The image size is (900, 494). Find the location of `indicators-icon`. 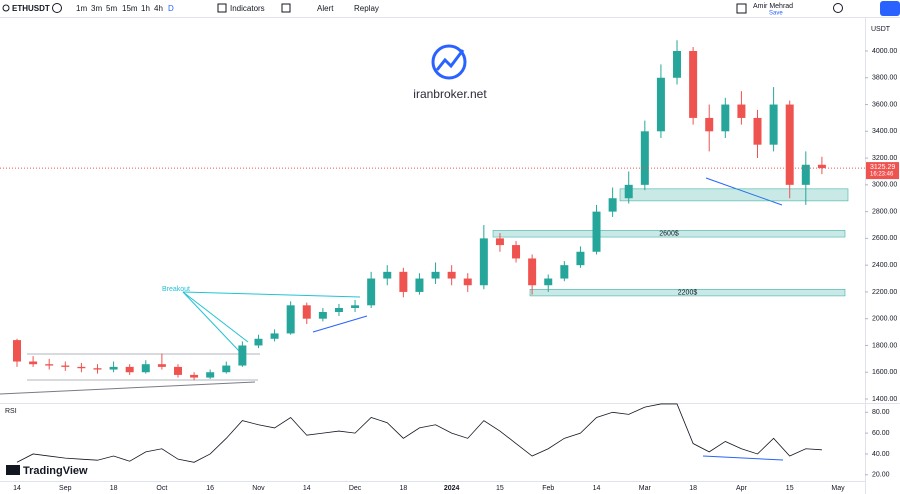

indicators-icon is located at coordinates (222, 8).